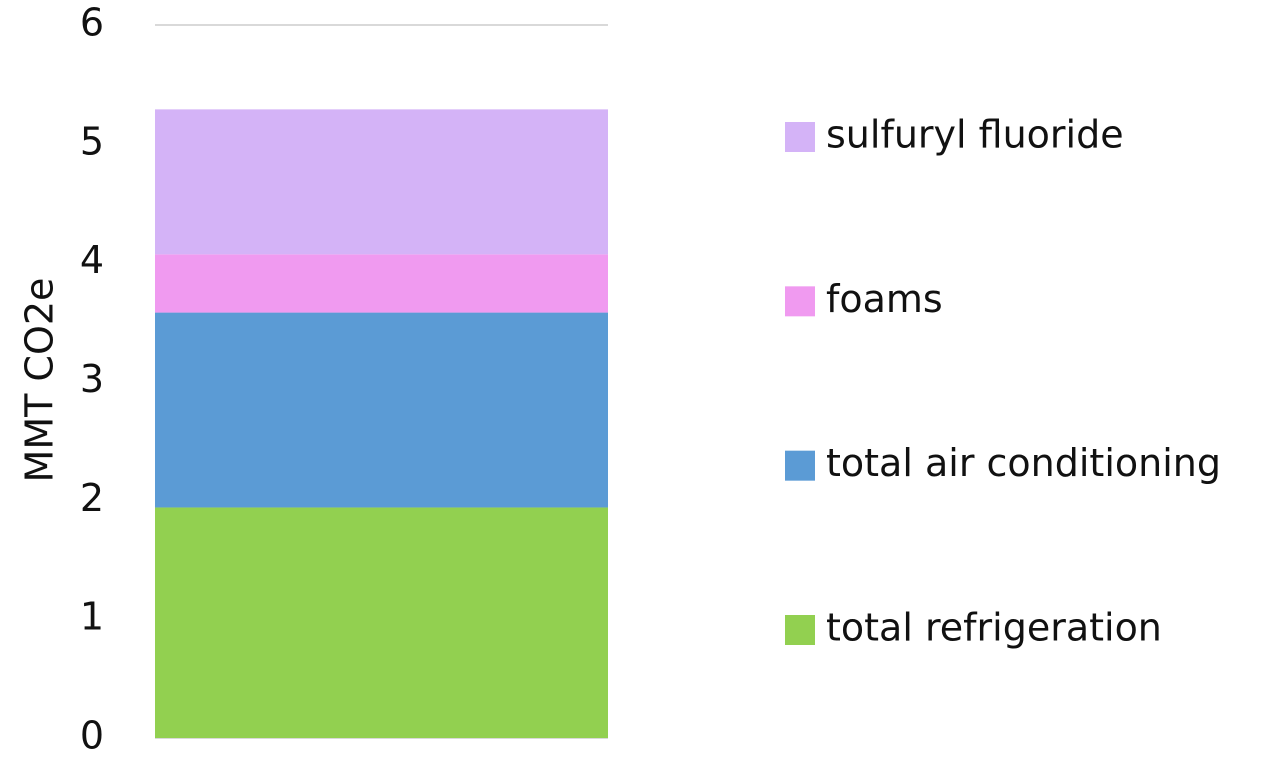 This screenshot has width=1278, height=757. Describe the element at coordinates (994, 628) in the screenshot. I see `legend-label: total refrigeration` at that location.